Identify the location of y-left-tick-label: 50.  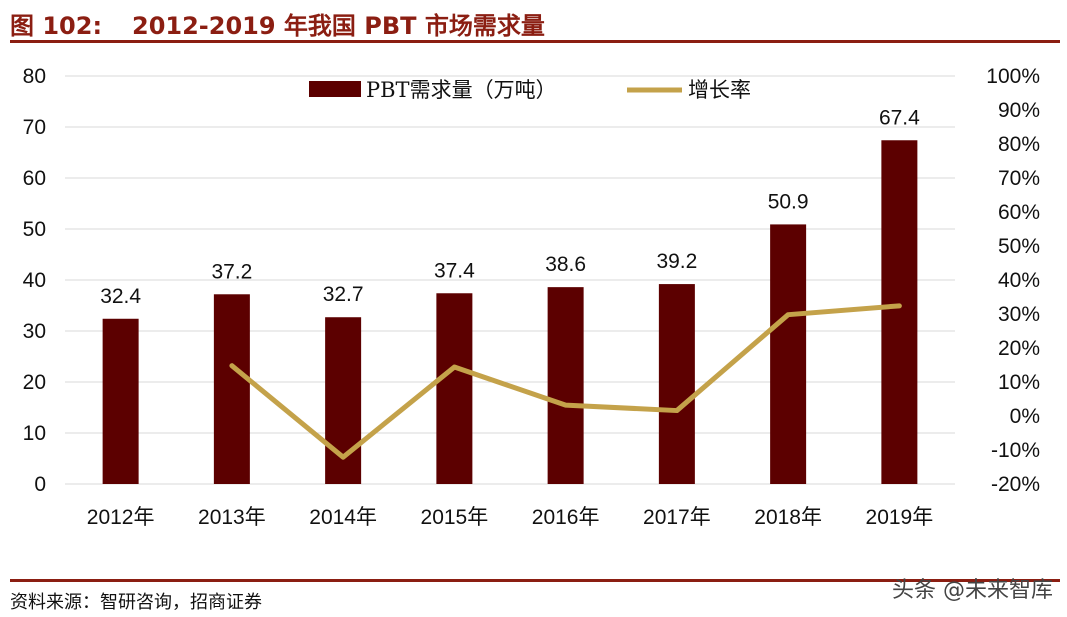
(34, 229).